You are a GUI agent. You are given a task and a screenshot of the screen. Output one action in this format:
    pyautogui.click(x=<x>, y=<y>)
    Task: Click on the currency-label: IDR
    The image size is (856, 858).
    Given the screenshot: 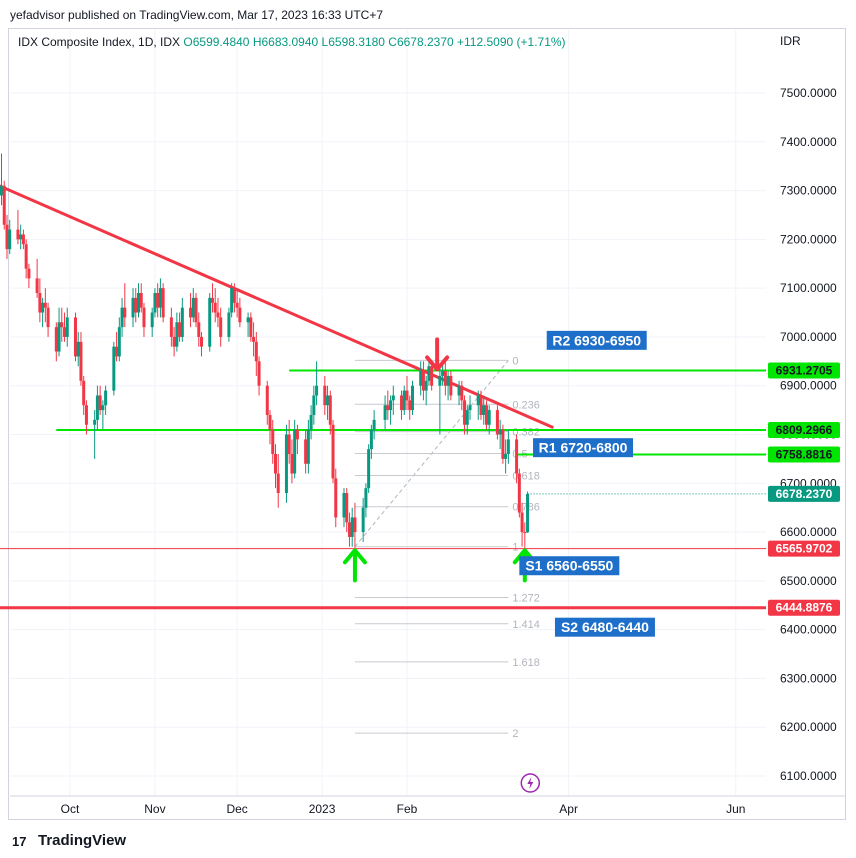 What is the action you would take?
    pyautogui.click(x=790, y=41)
    